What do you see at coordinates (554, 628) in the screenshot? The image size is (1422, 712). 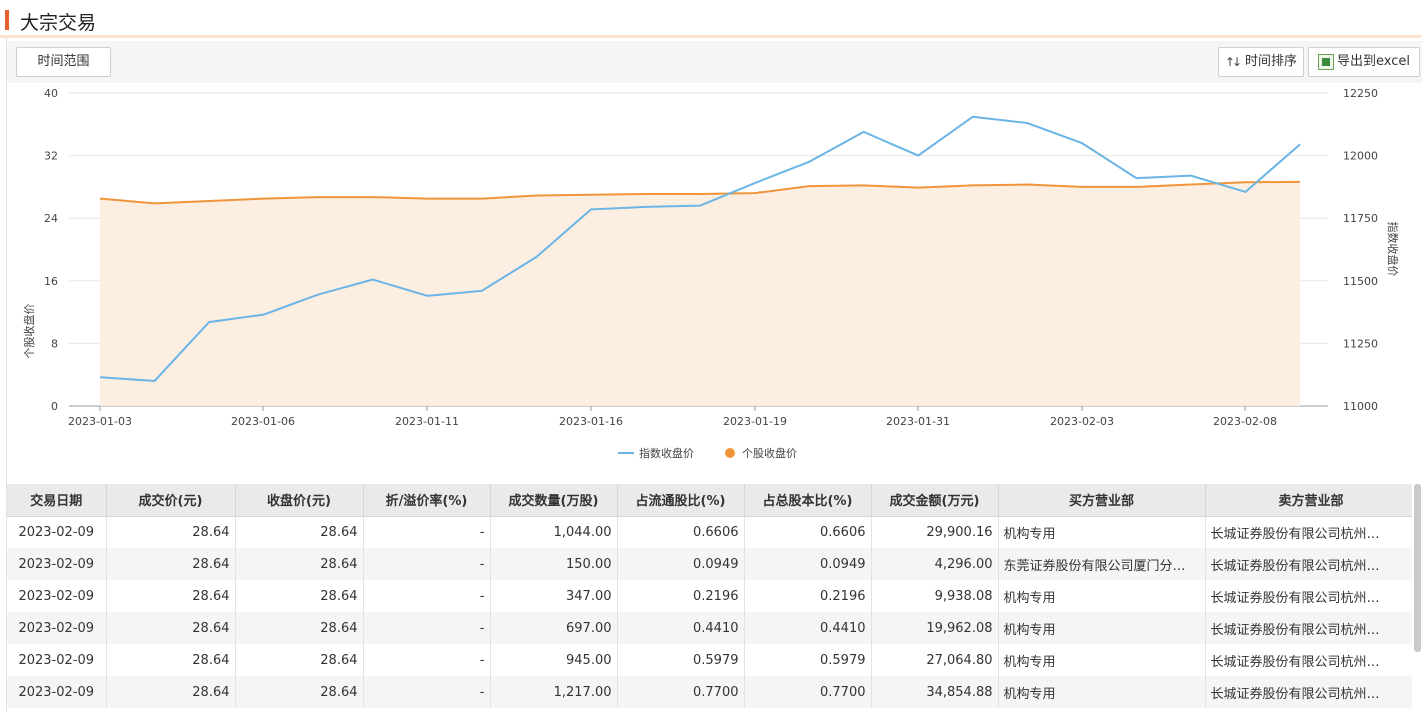 I see `table-cell: 697.00` at bounding box center [554, 628].